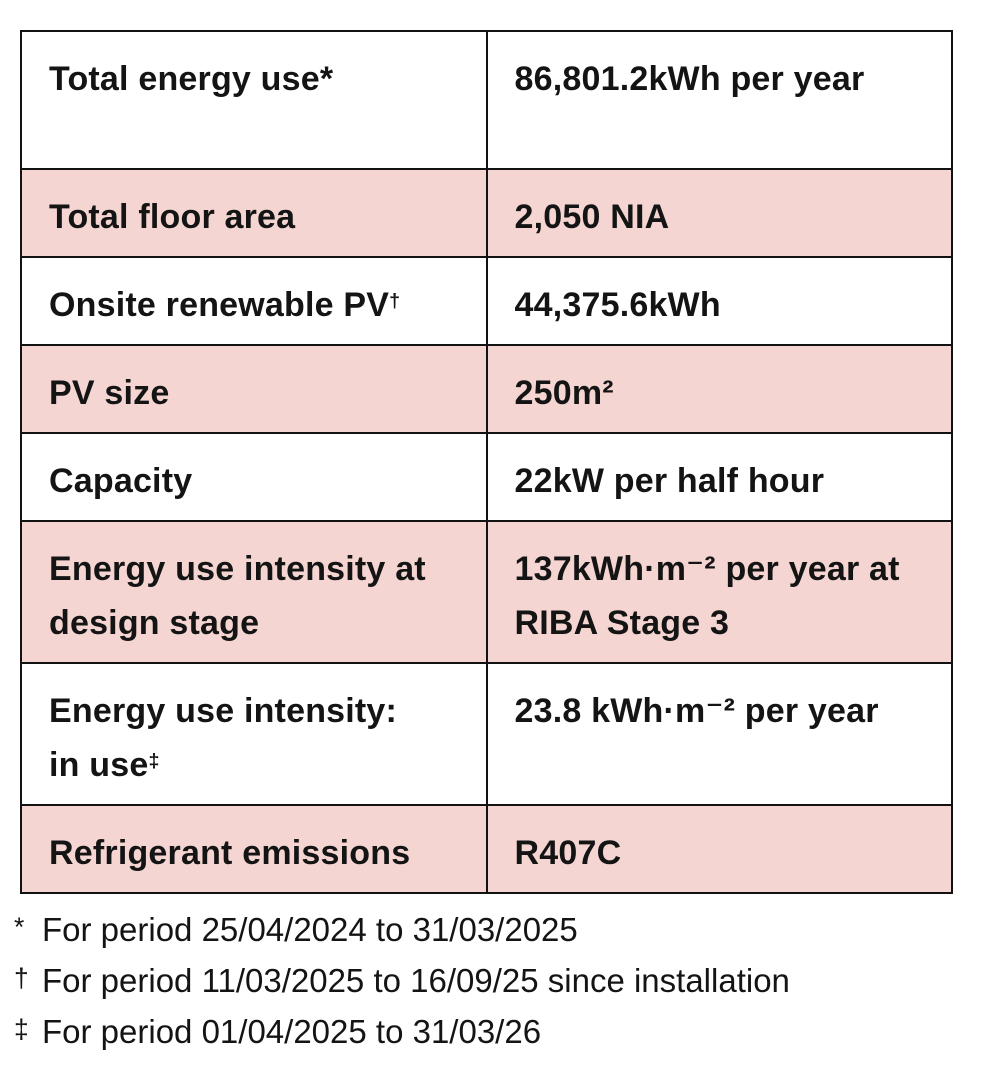 The image size is (982, 1082). Describe the element at coordinates (223, 738) in the screenshot. I see `row-label: Energy use intensity: in use` at that location.